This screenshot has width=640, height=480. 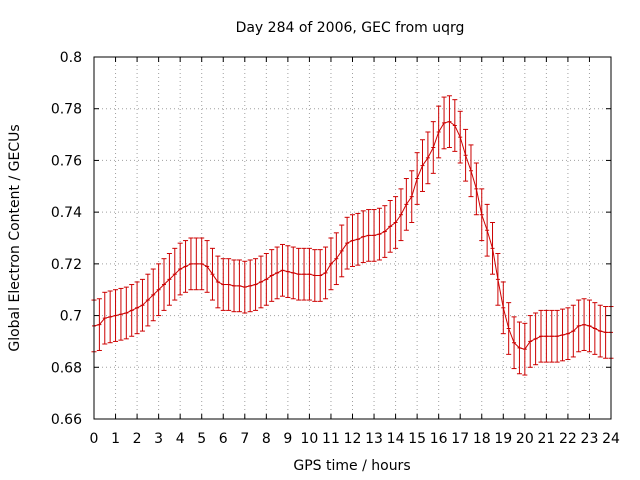 I want to click on y-tick-label: 0.66, so click(x=66, y=420).